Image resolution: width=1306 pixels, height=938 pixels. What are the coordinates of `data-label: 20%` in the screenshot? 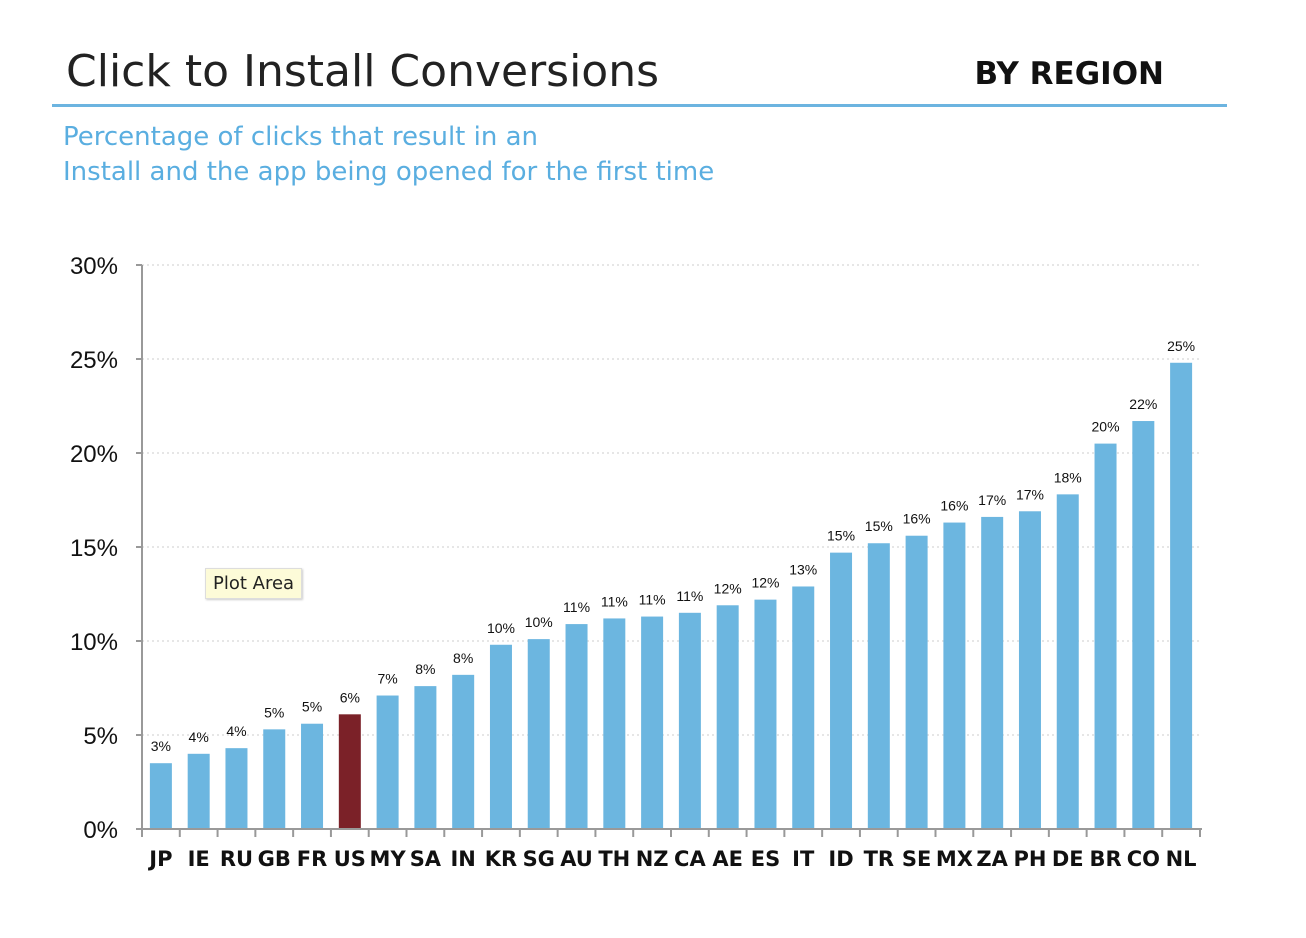 It's located at (1106, 427).